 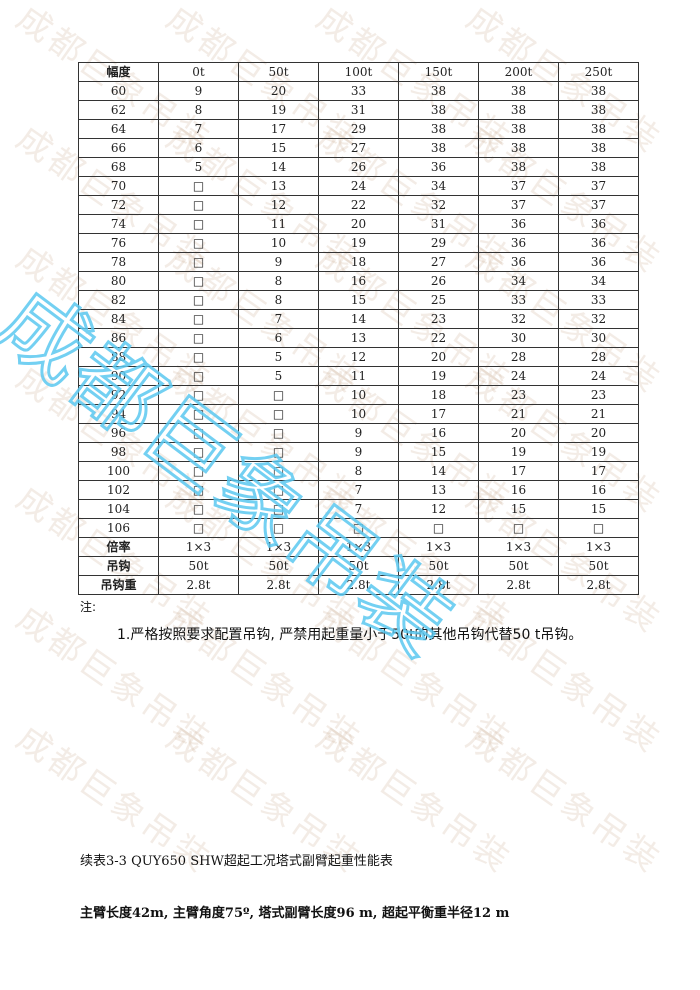 What do you see at coordinates (236, 861) in the screenshot?
I see `table-caption: 续表3-3 QUY650 SHW超起工况塔式副臂起重性能表` at bounding box center [236, 861].